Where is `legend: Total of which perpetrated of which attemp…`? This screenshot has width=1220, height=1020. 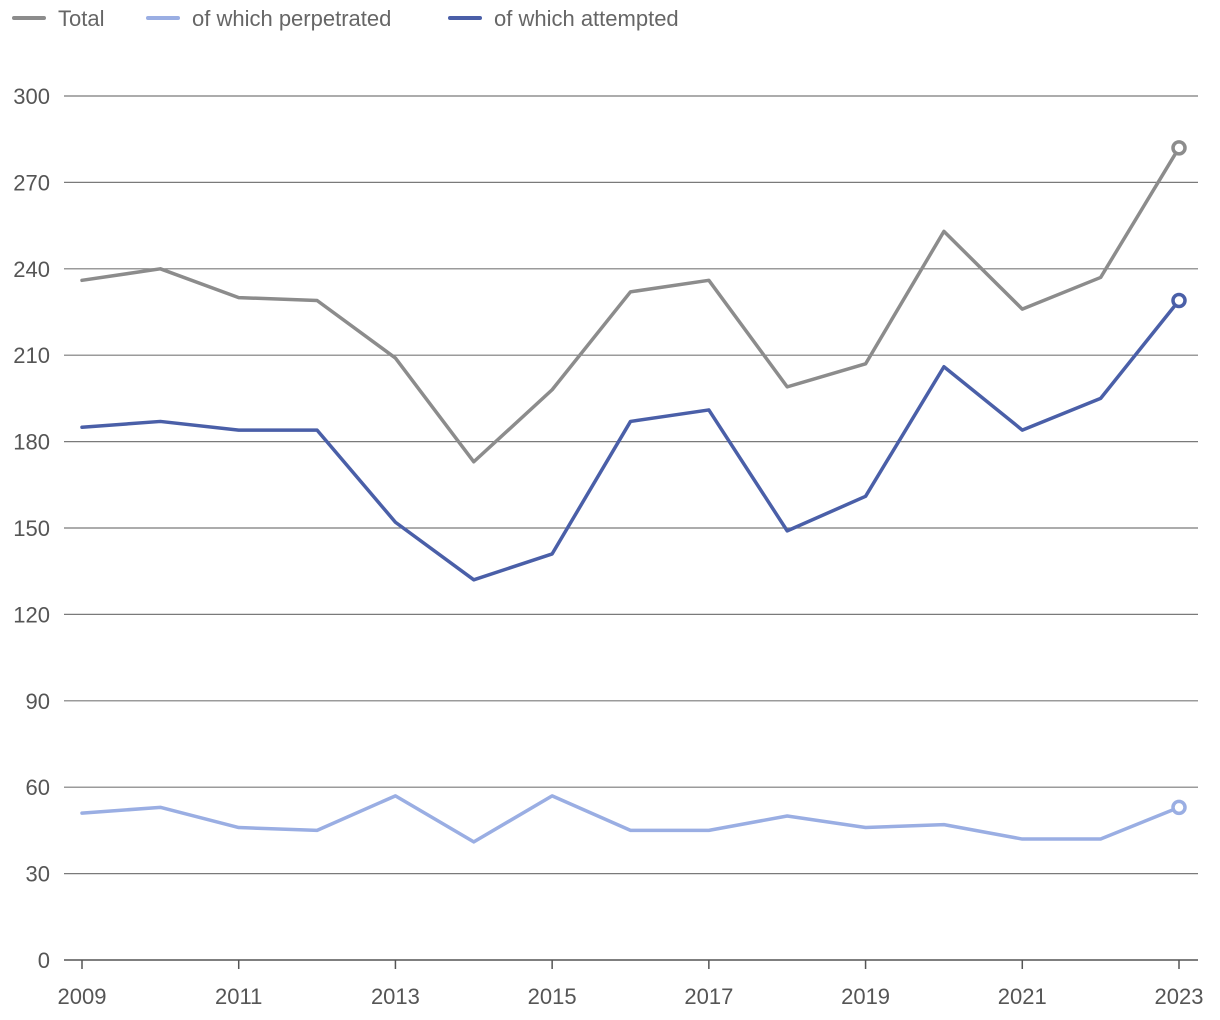
legend: Total of which perpetrated of which attemp… is located at coordinates (345, 18).